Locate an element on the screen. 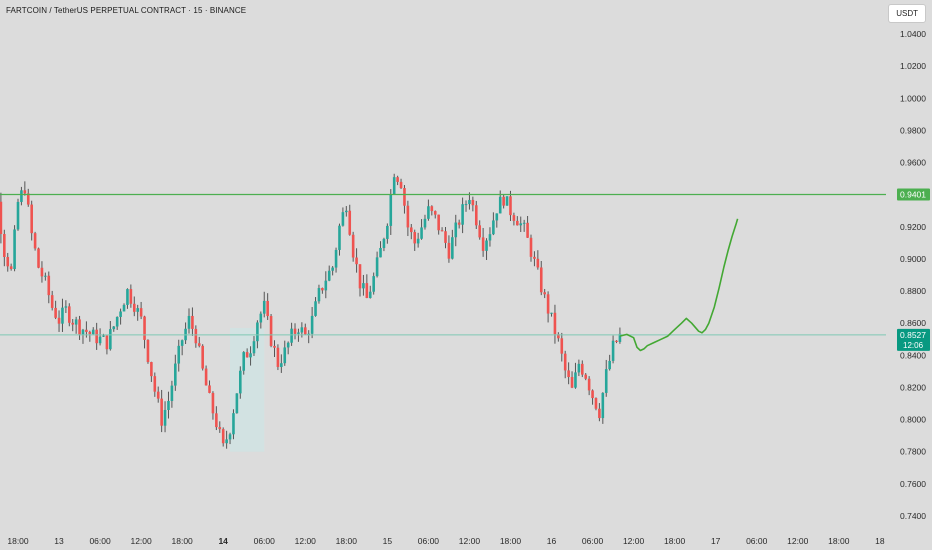 The image size is (932, 550). y-tick-label: 0.9200 is located at coordinates (913, 227).